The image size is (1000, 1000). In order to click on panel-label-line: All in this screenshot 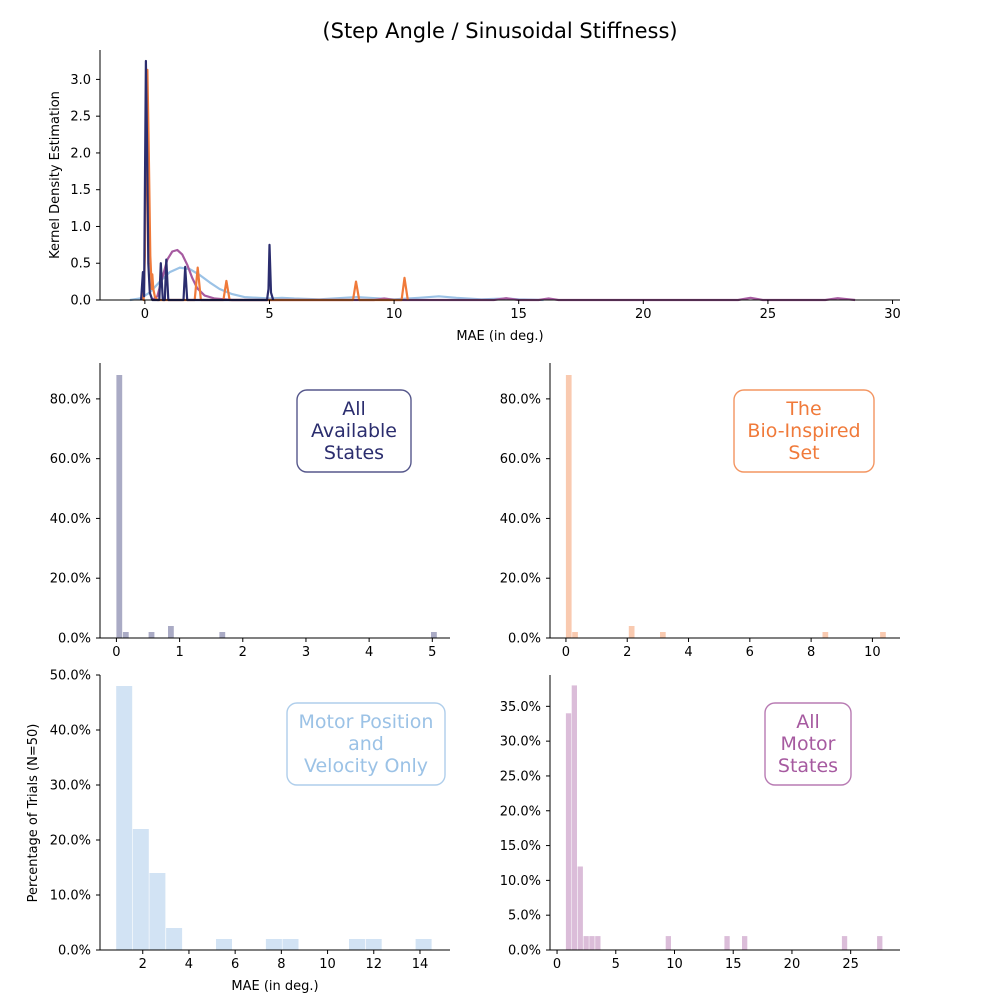, I will do `click(808, 722)`.